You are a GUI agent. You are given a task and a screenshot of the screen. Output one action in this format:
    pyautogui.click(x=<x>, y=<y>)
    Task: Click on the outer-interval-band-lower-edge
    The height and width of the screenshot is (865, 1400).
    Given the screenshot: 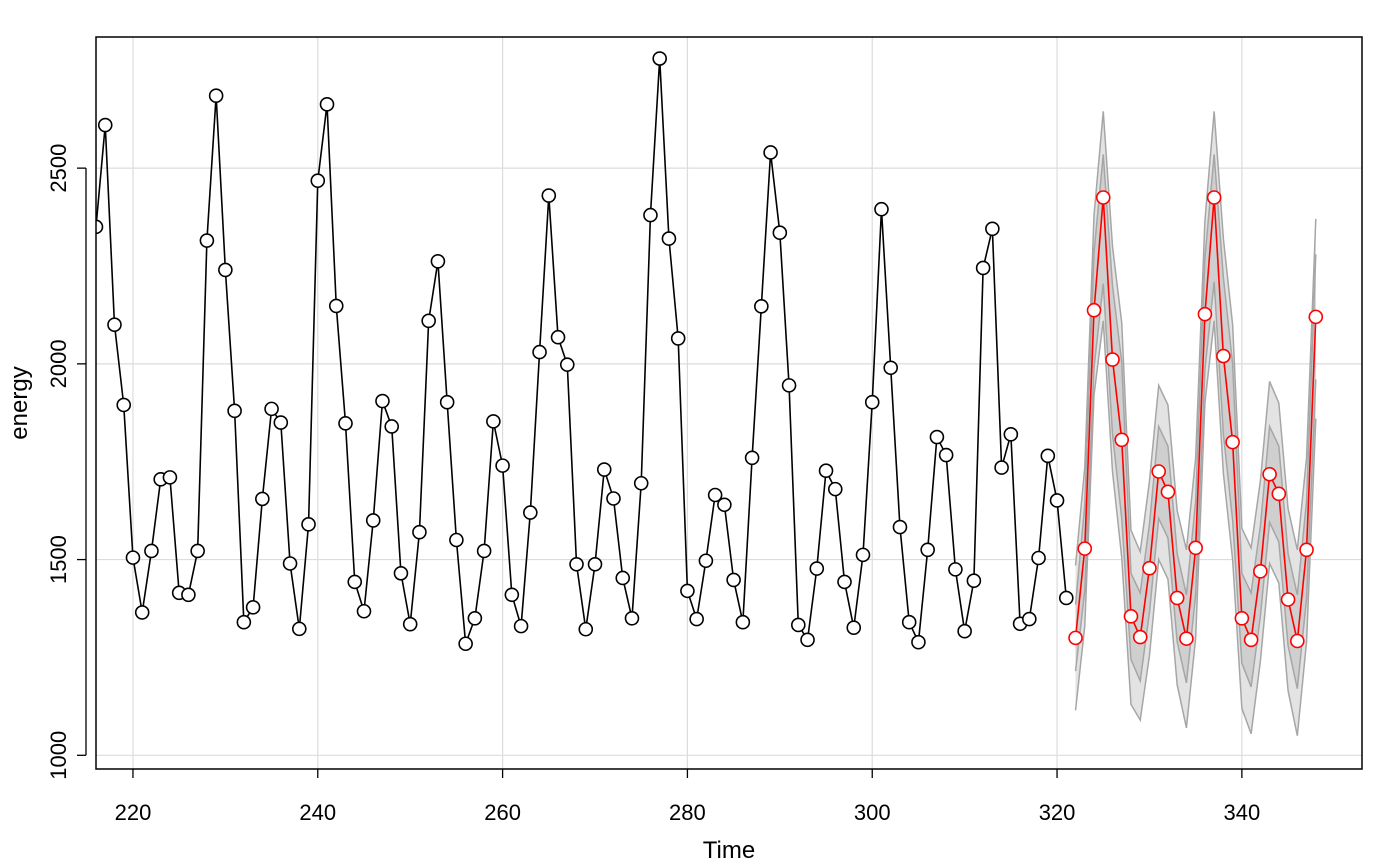 What is the action you would take?
    pyautogui.click(x=1195, y=528)
    